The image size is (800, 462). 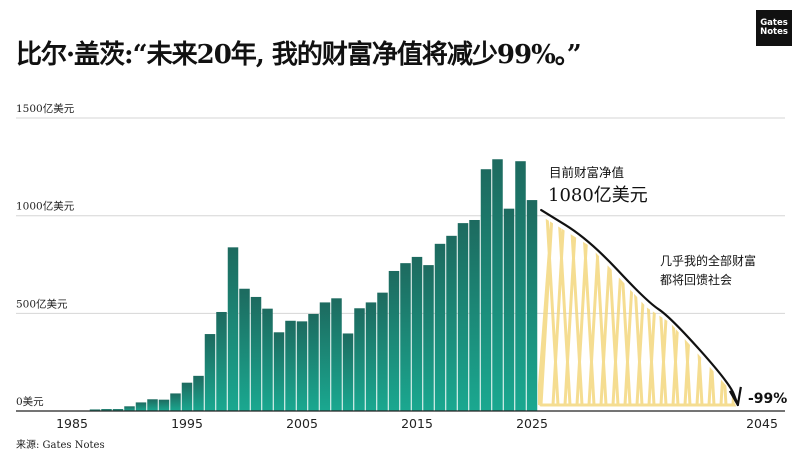 I want to click on bar-2006, so click(x=313, y=362).